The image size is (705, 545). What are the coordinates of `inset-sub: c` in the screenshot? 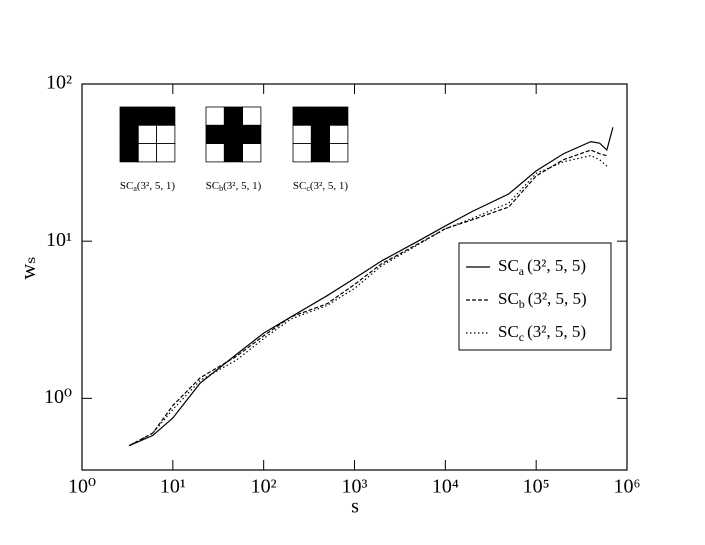 It's located at (308, 188).